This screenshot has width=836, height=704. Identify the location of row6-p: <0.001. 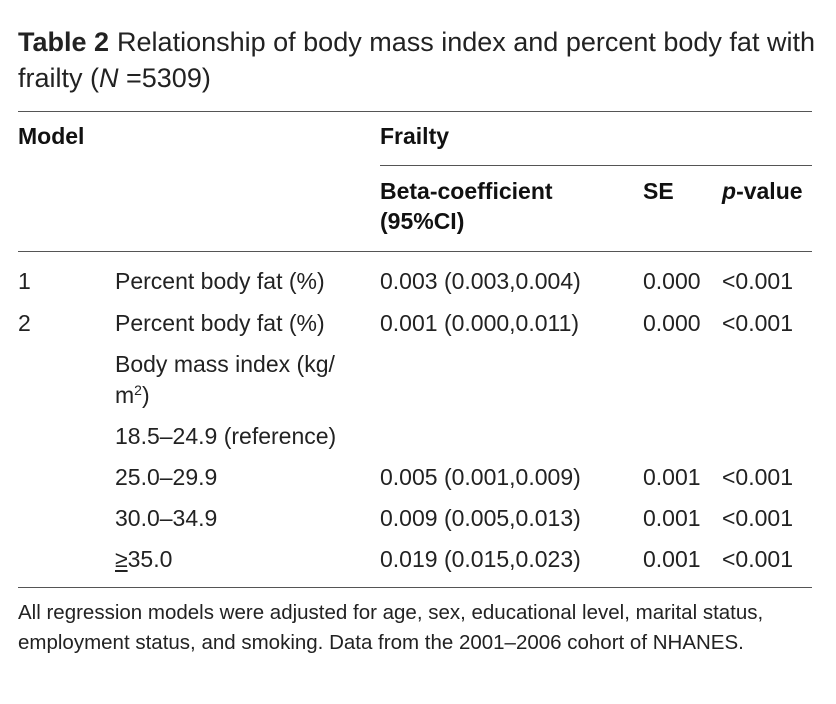
(757, 518).